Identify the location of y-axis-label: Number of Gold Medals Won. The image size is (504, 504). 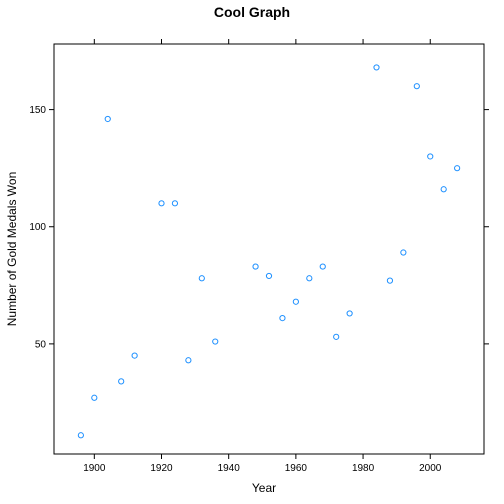
(12, 249).